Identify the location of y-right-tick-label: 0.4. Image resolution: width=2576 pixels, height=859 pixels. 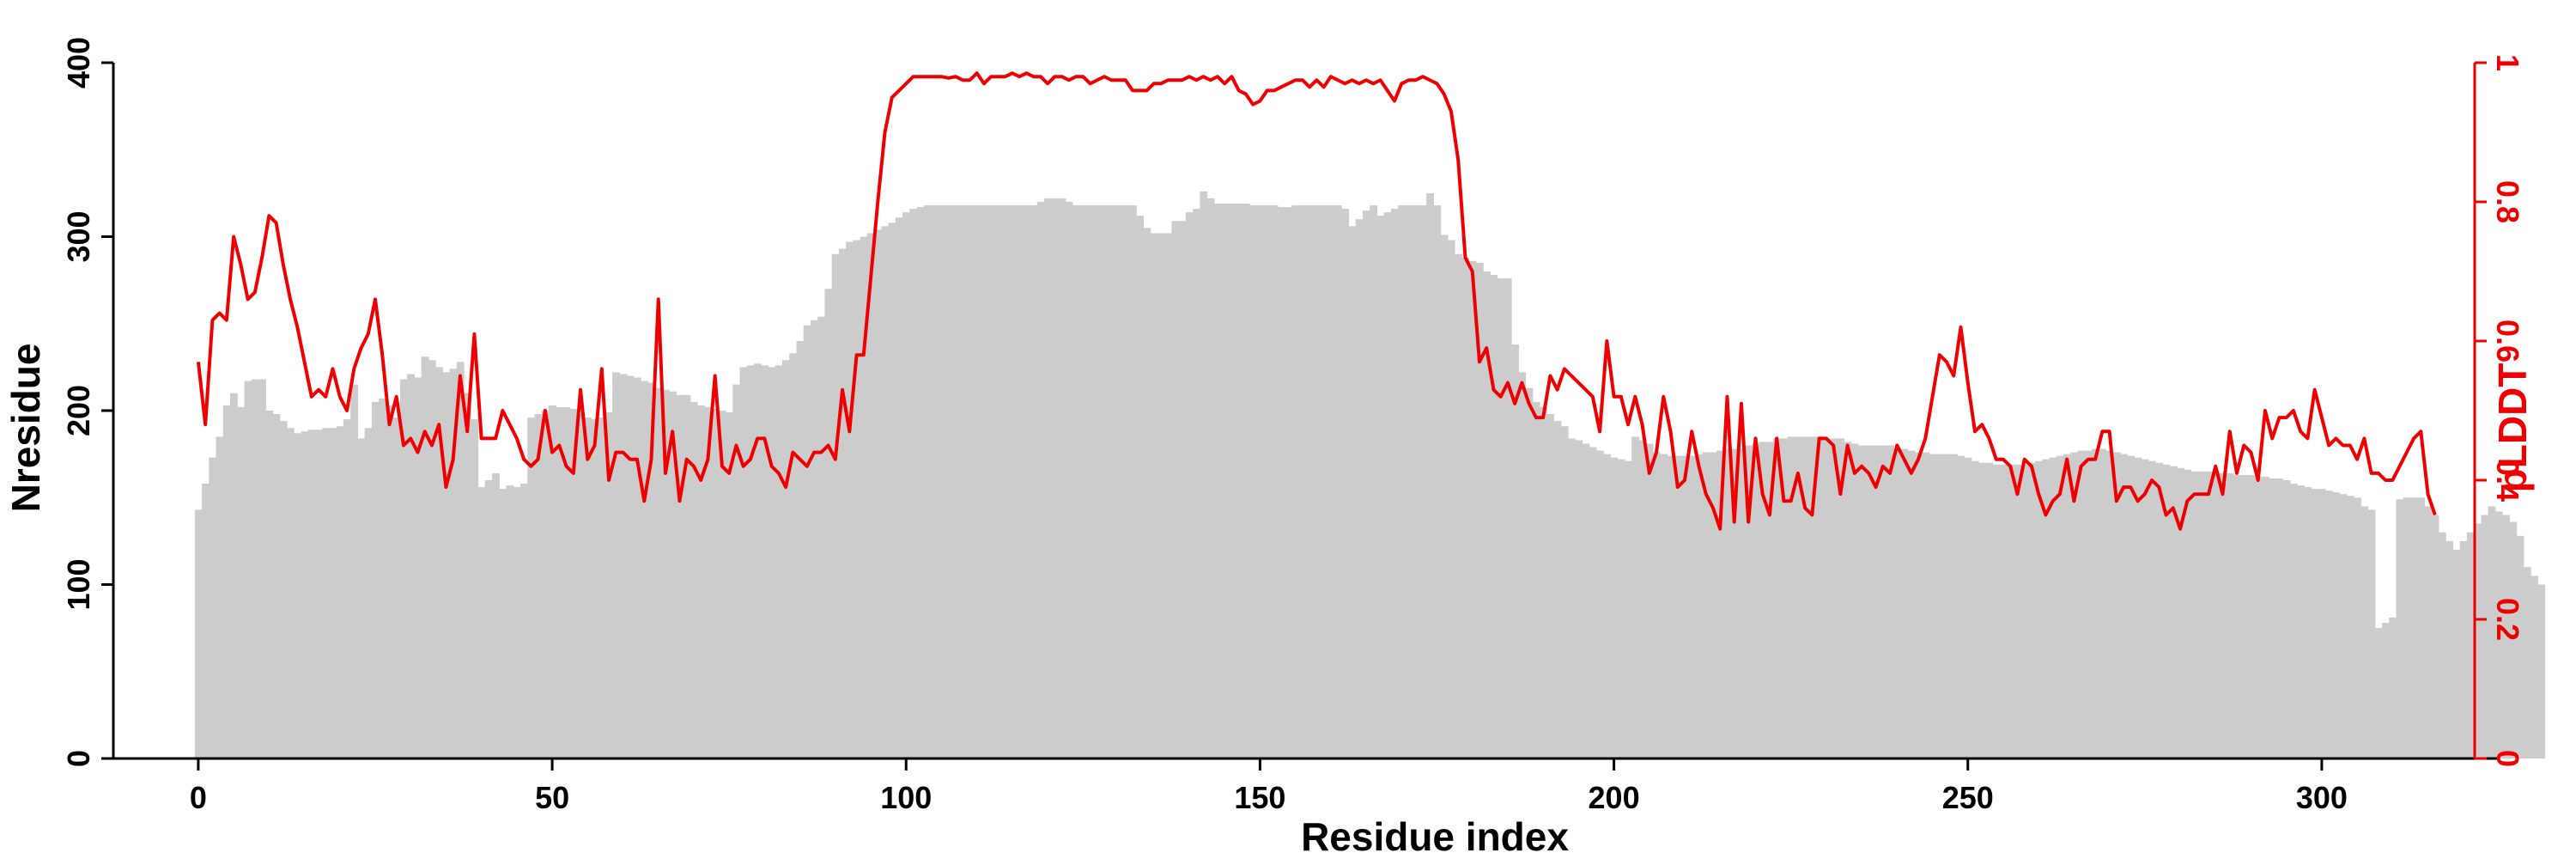
(2507, 480).